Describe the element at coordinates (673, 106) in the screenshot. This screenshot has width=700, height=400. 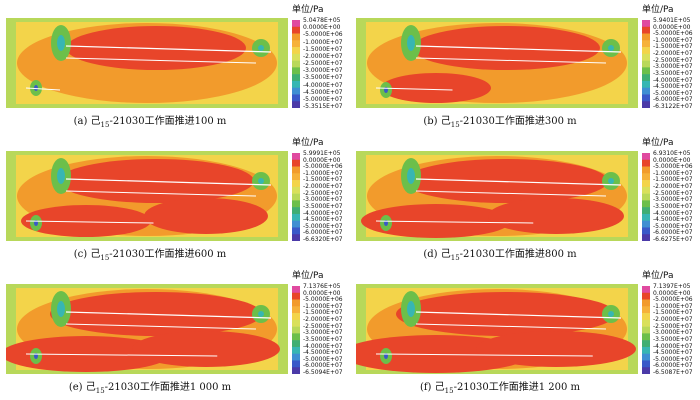
I see `colorbar-tick-label: -6.3122E+07` at that location.